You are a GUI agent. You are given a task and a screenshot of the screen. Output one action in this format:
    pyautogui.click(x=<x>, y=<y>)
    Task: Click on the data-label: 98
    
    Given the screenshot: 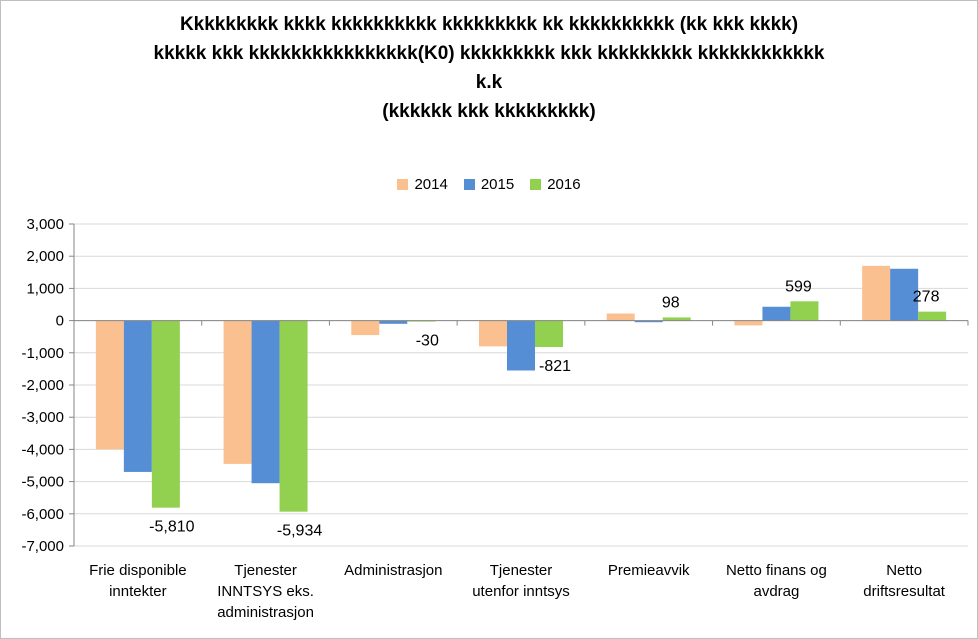 What is the action you would take?
    pyautogui.click(x=671, y=302)
    